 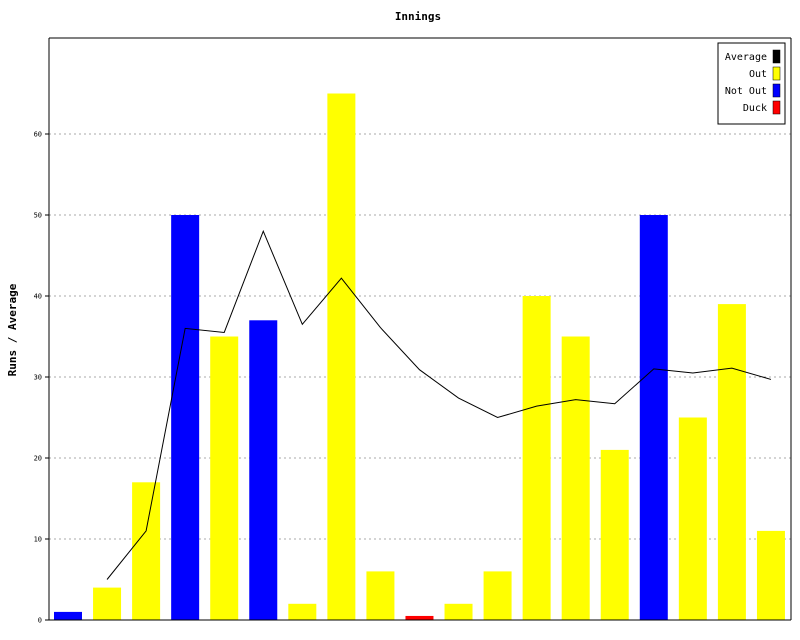 What do you see at coordinates (751, 83) in the screenshot?
I see `legend: Average Out Not Out Duck` at bounding box center [751, 83].